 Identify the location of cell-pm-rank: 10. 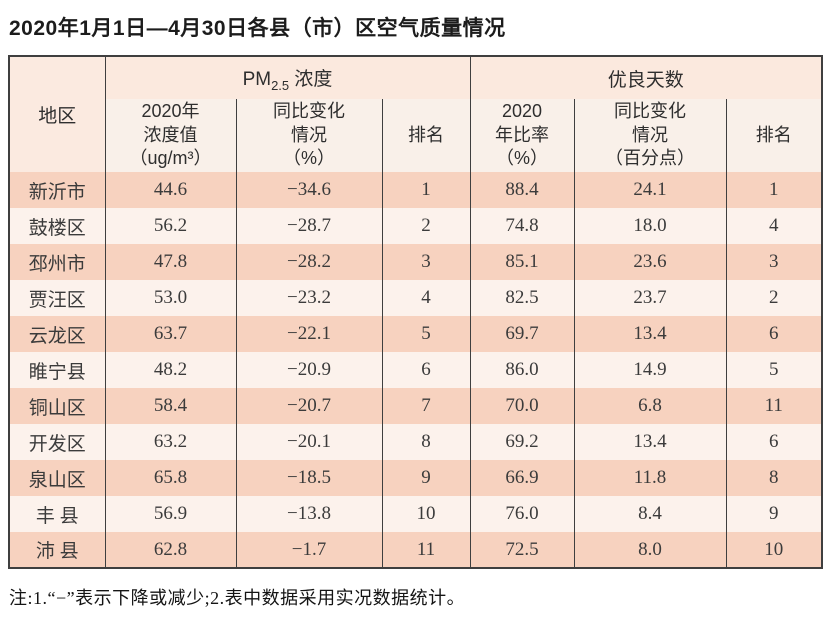
(426, 514).